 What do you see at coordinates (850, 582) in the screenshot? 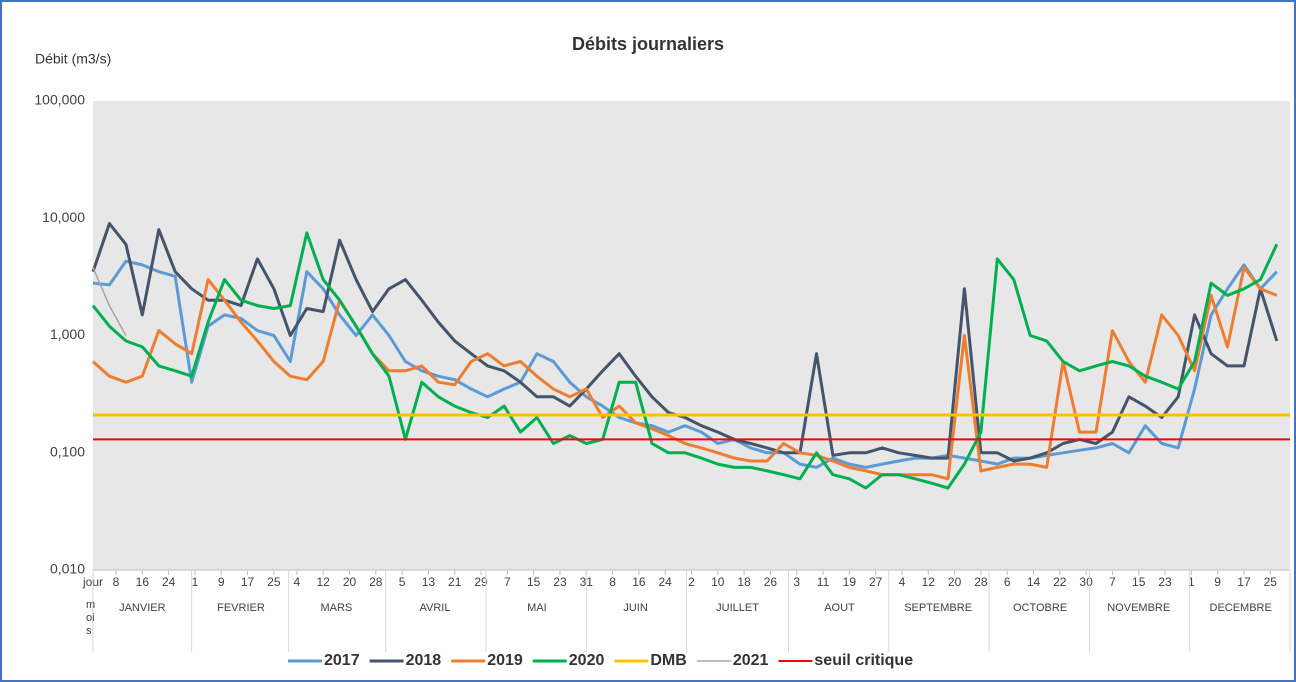
I see `x-tick-label: 19` at bounding box center [850, 582].